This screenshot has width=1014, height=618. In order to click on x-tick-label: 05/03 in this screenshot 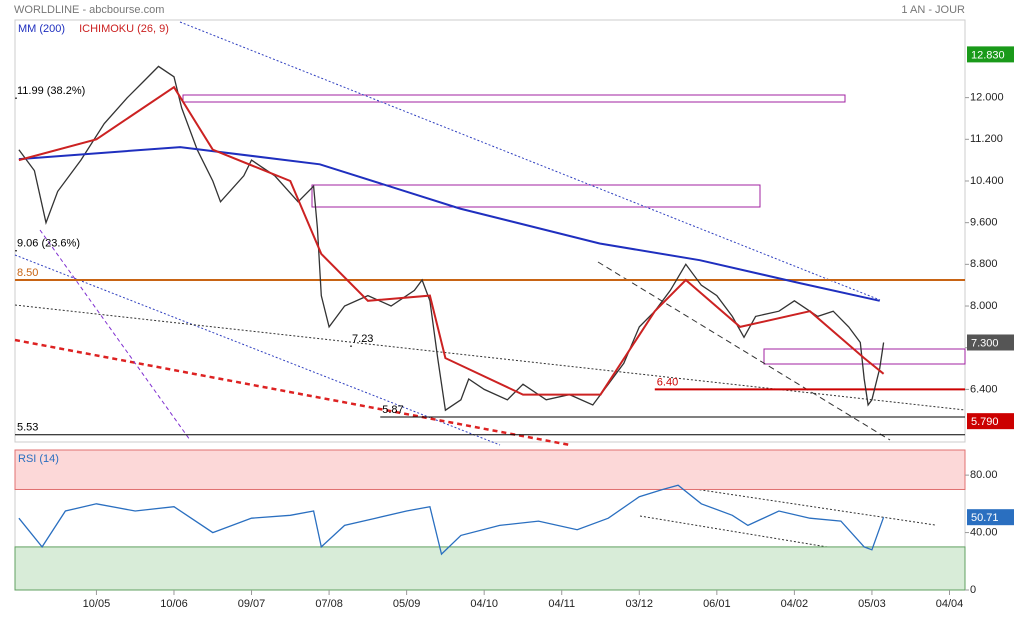, I will do `click(872, 604)`.